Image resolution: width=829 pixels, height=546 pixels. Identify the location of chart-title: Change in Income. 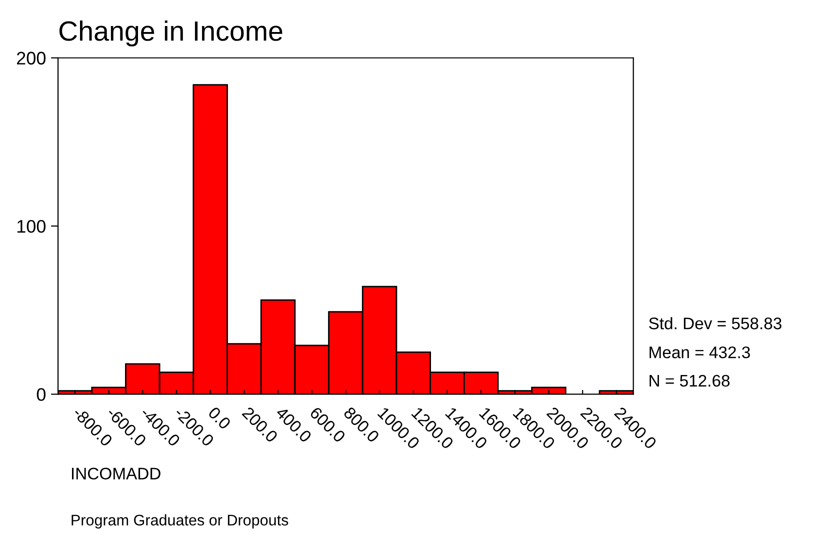
(170, 33).